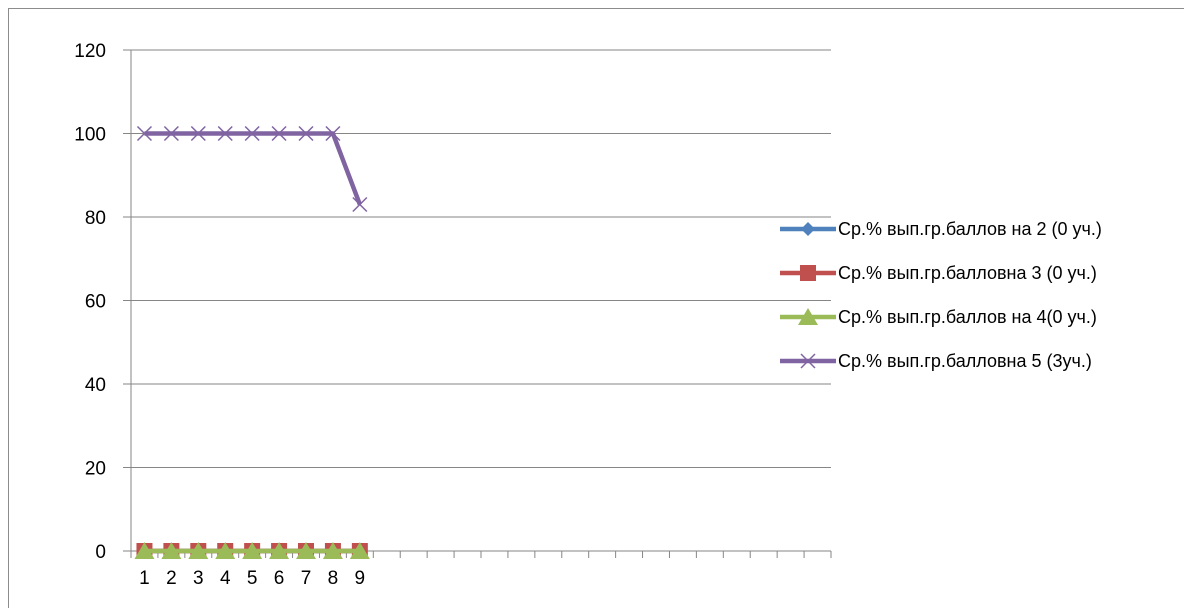  I want to click on legend-item-2: Ср.% вып.гр.балловна 3 (0 уч.), so click(938, 273).